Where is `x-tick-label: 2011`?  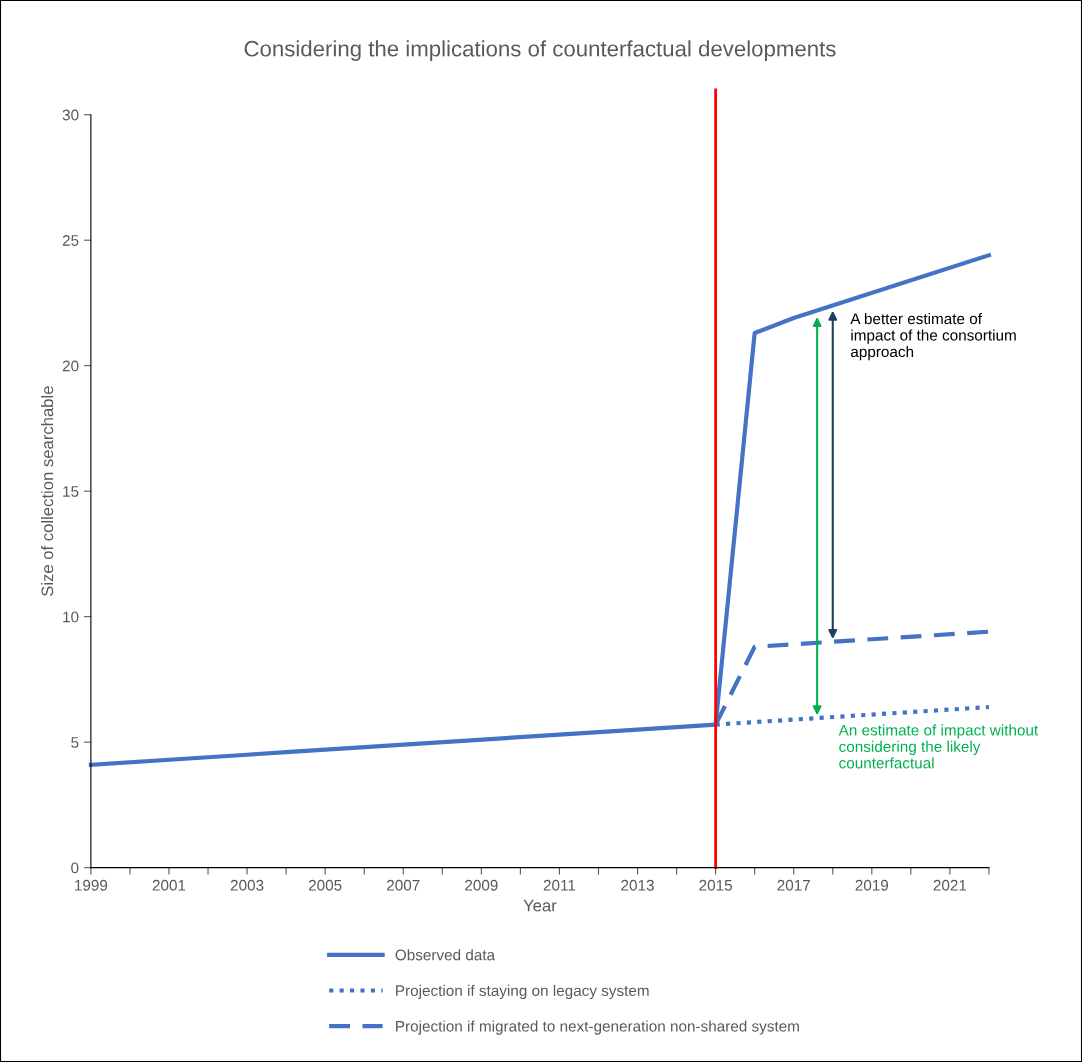 x-tick-label: 2011 is located at coordinates (559, 885).